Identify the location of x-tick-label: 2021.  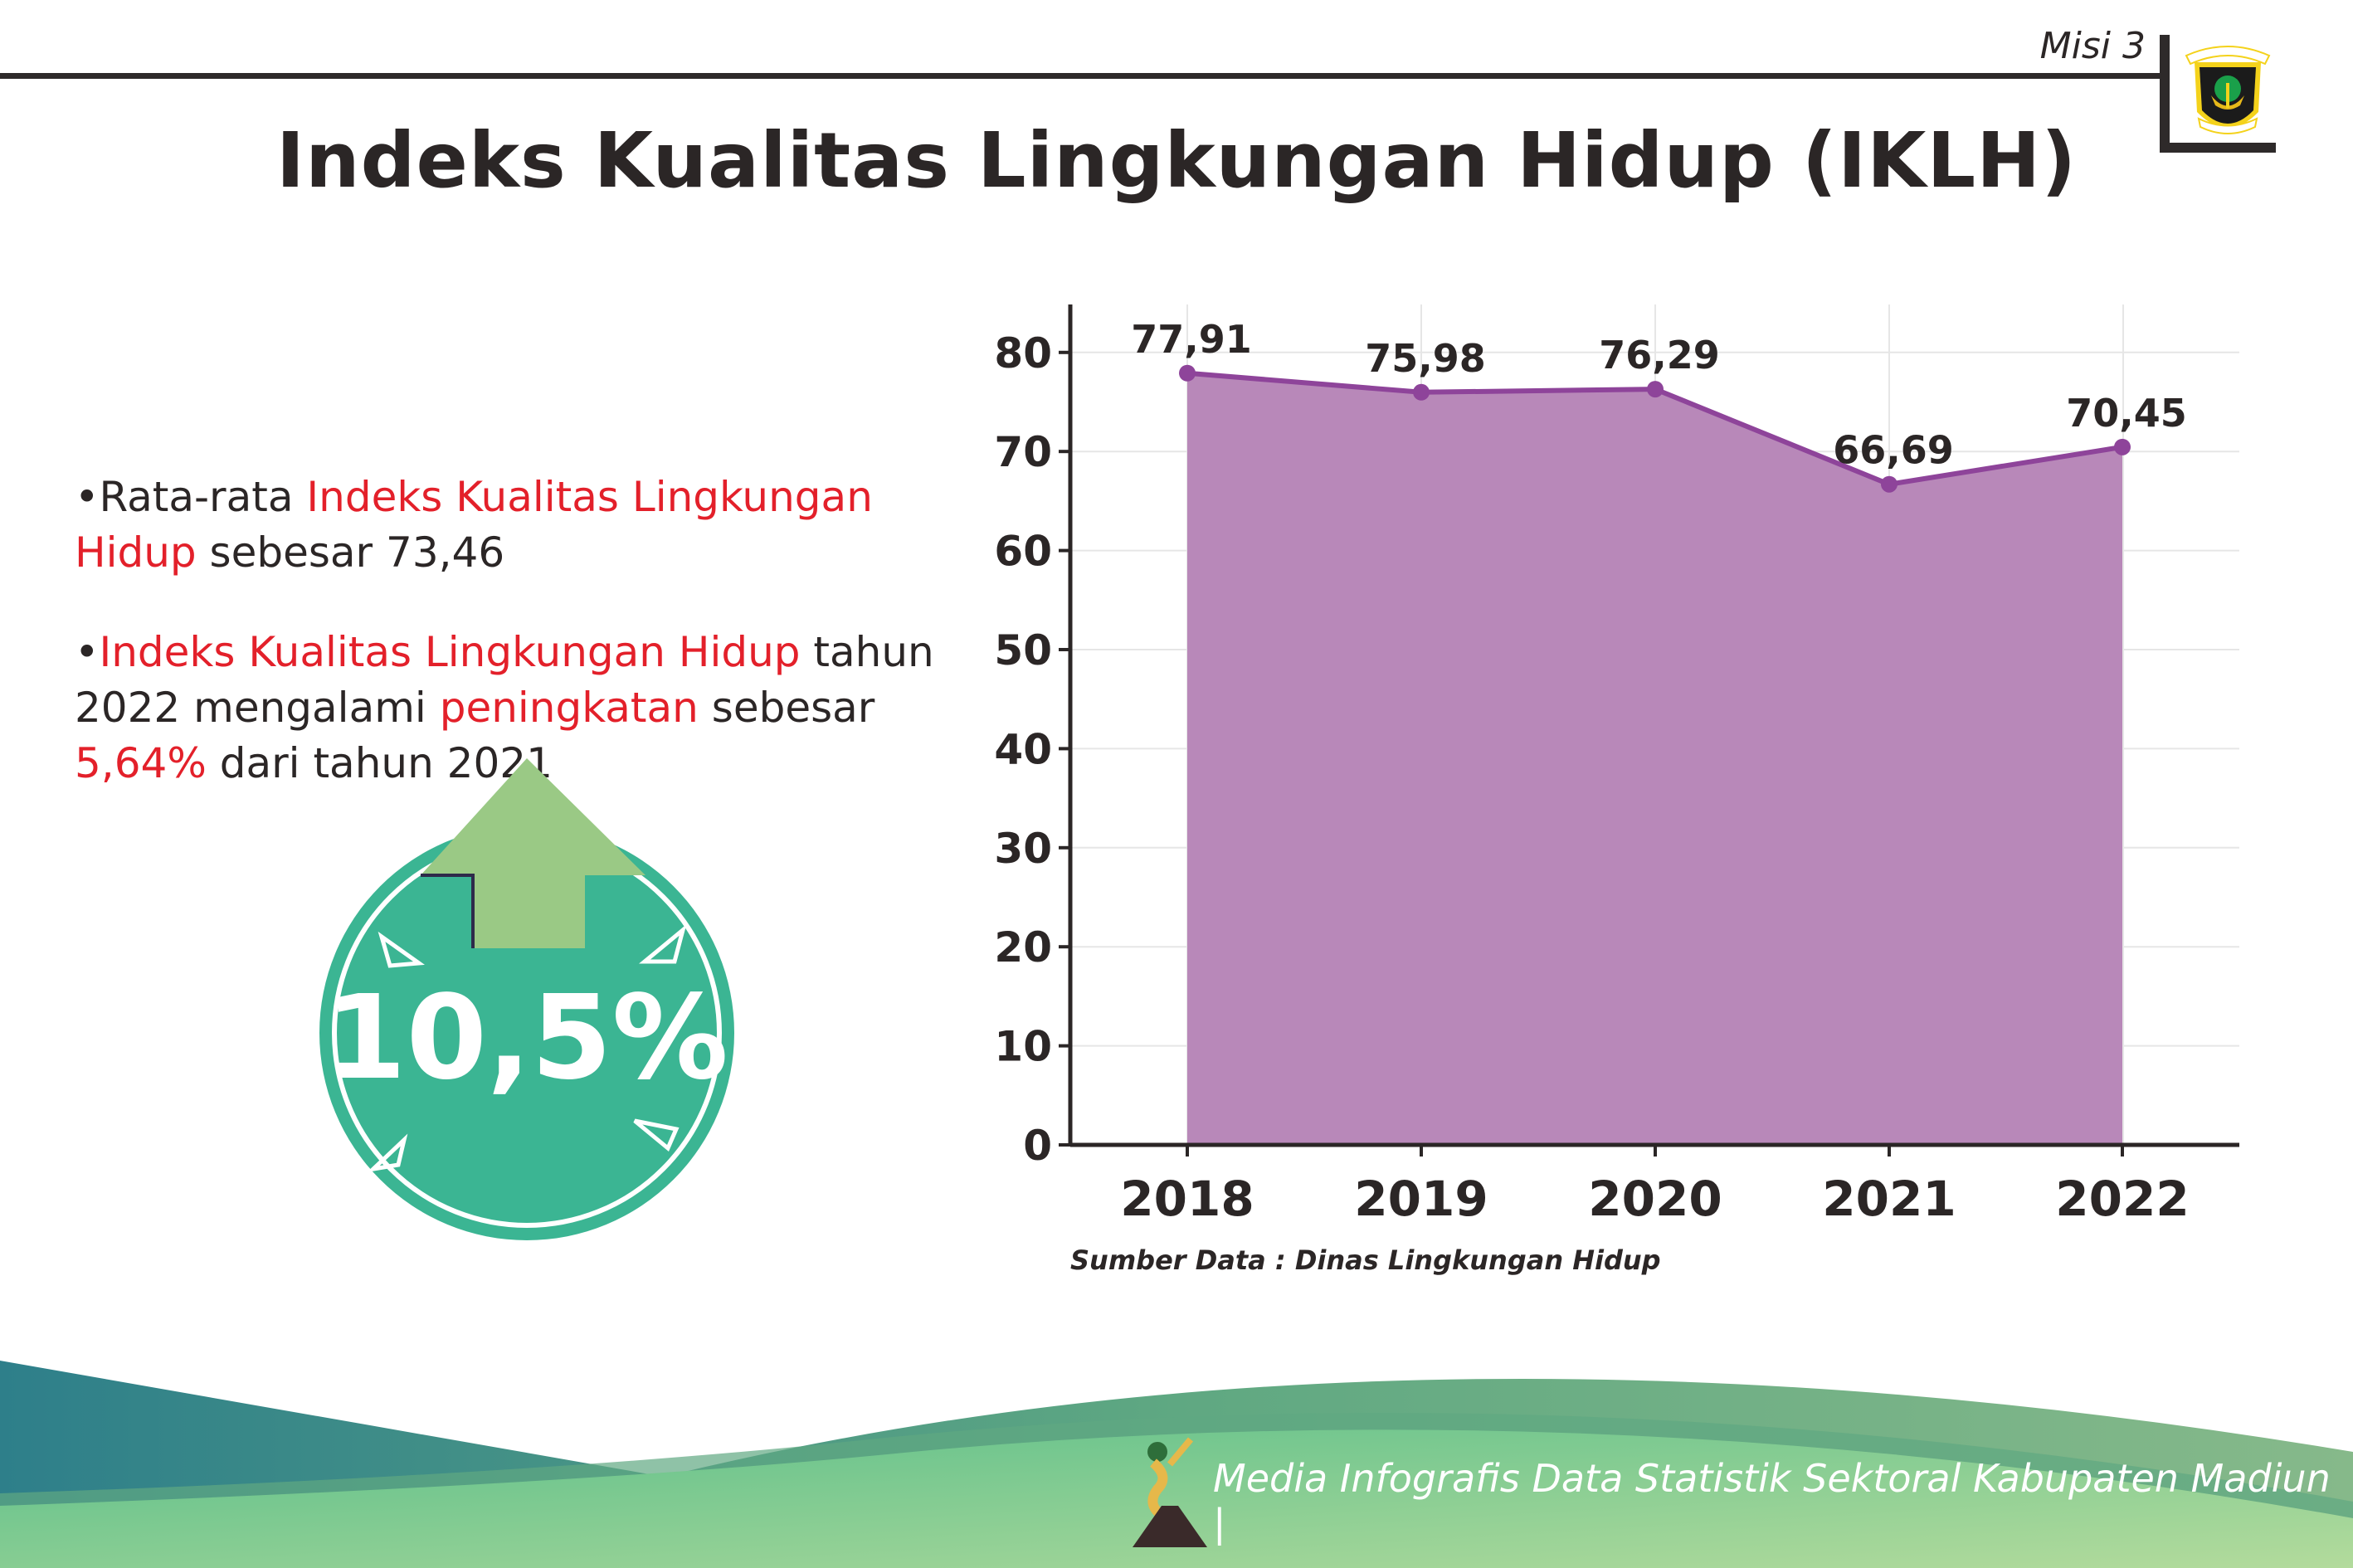
(1889, 1199).